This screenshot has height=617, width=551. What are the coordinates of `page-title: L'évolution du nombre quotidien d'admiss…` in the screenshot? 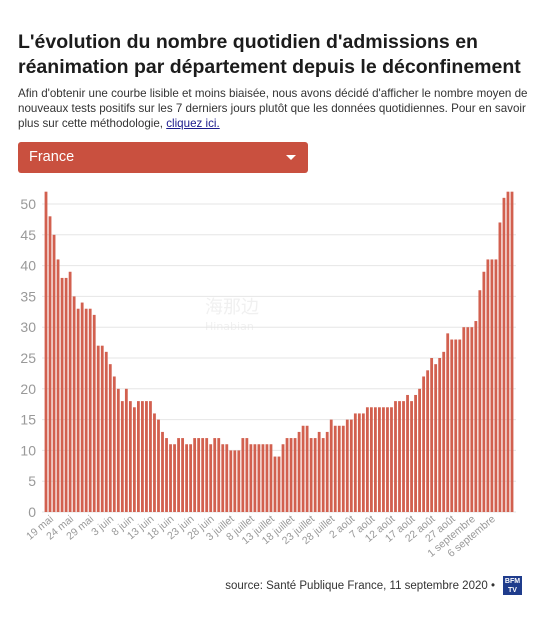 It's located at (269, 54).